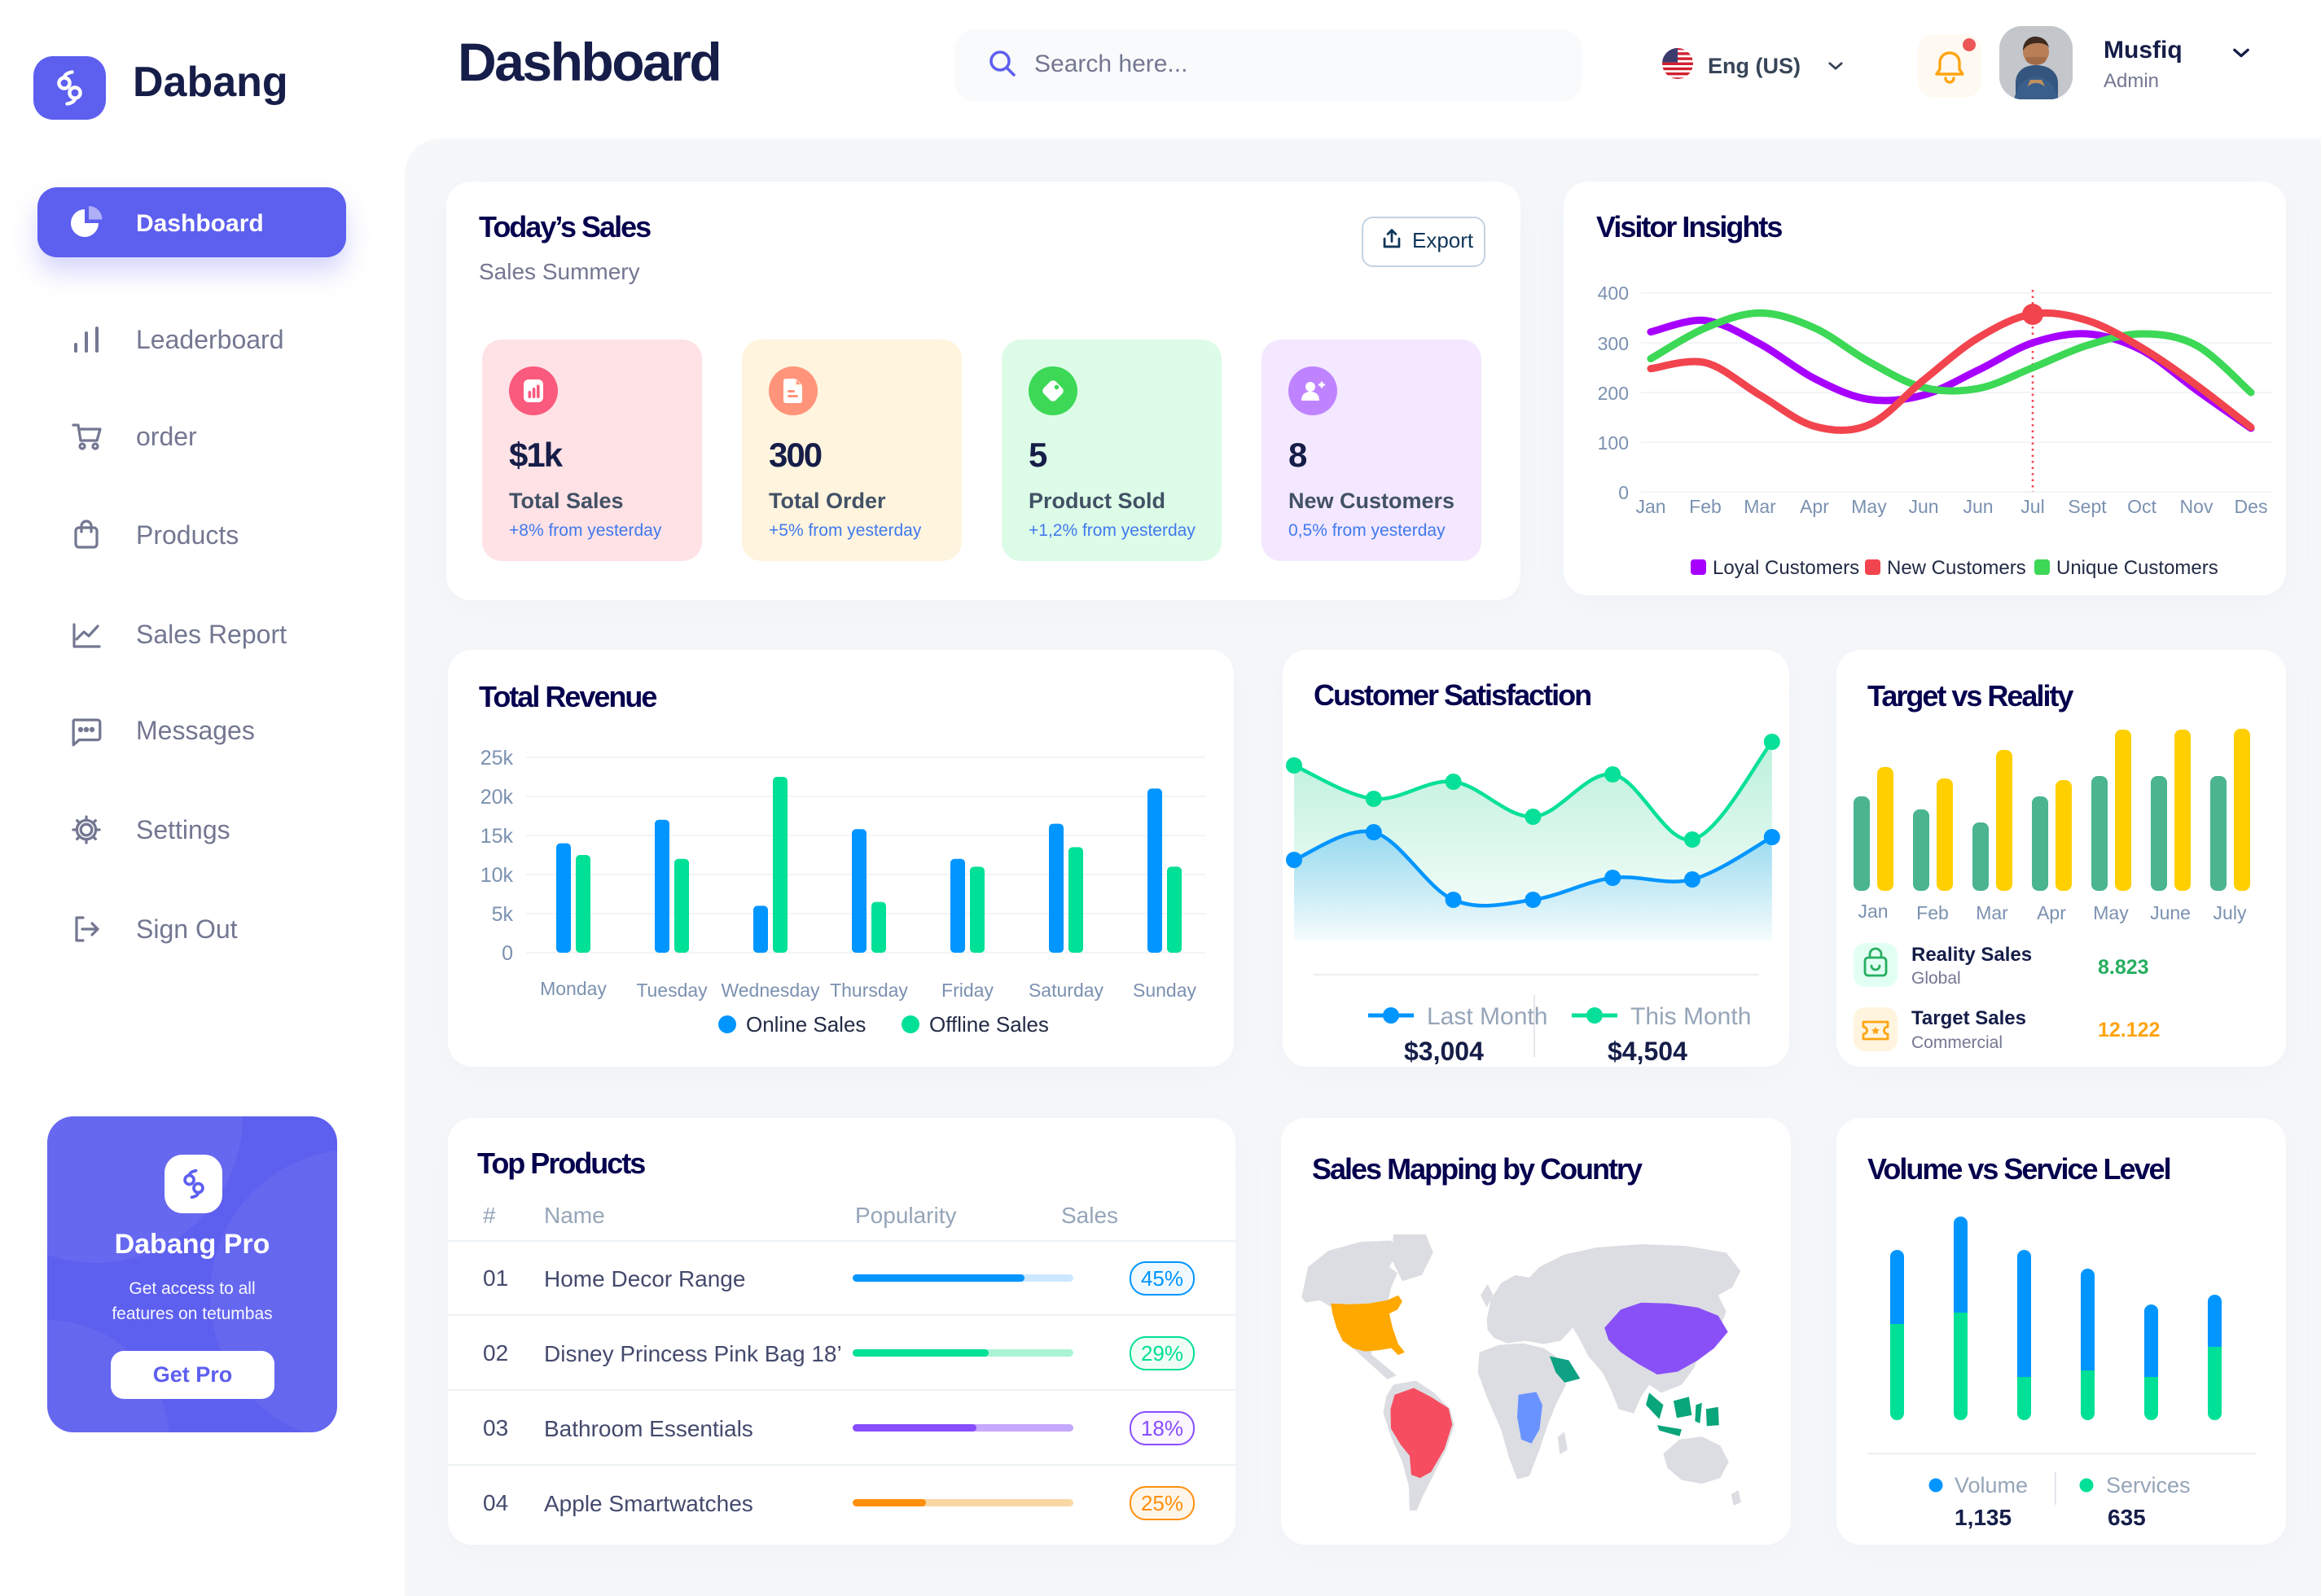 The image size is (2321, 1596). What do you see at coordinates (869, 990) in the screenshot?
I see `svg-text: Thursday` at bounding box center [869, 990].